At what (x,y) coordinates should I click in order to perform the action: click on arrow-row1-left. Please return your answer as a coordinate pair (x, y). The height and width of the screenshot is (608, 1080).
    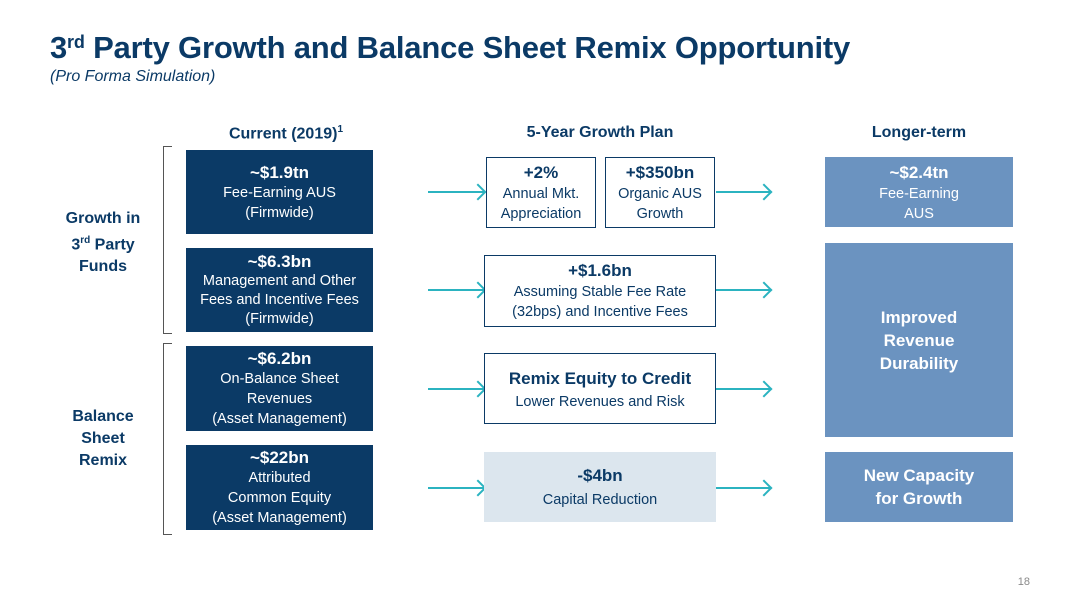
    Looking at the image, I should click on (457, 192).